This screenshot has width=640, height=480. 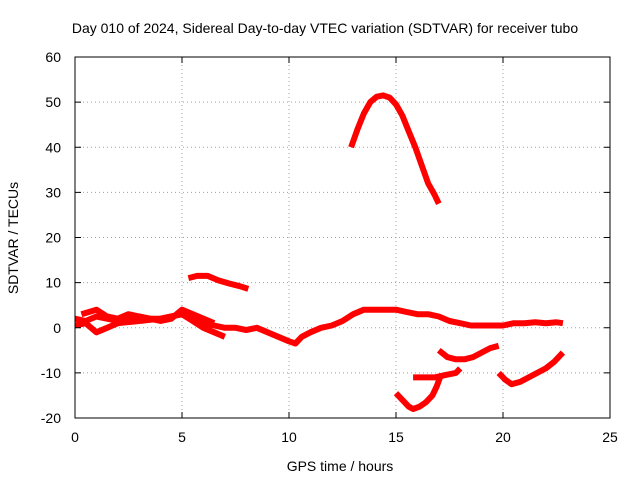 What do you see at coordinates (53, 238) in the screenshot?
I see `y-tick-label: 20` at bounding box center [53, 238].